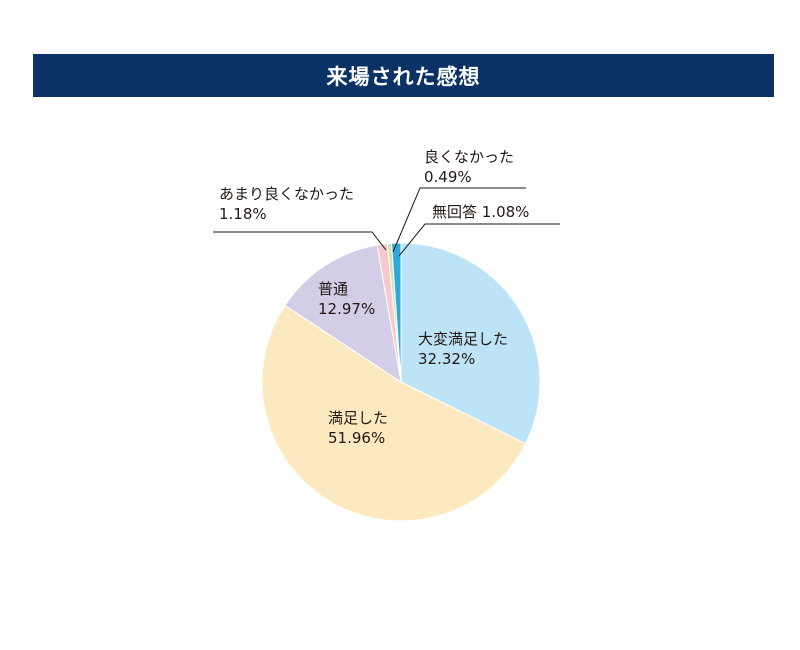  I want to click on slice-4-name-label: あまり良くなかった, so click(286, 194).